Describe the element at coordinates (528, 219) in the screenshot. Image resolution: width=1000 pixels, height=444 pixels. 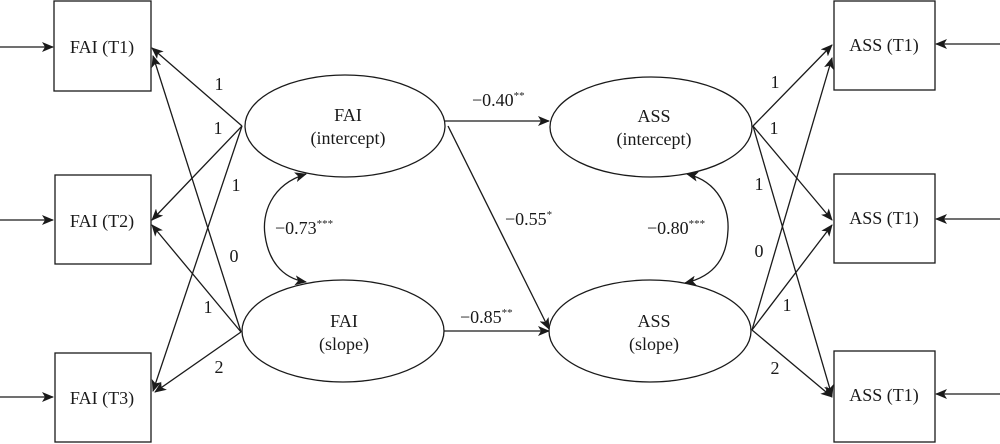
I see `coef-fai-int-ass-slope: −0.55*` at that location.